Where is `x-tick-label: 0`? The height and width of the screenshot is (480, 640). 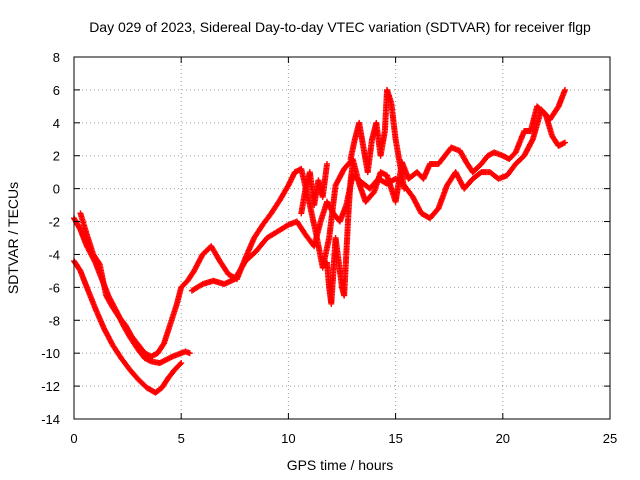 x-tick-label: 0 is located at coordinates (73, 438).